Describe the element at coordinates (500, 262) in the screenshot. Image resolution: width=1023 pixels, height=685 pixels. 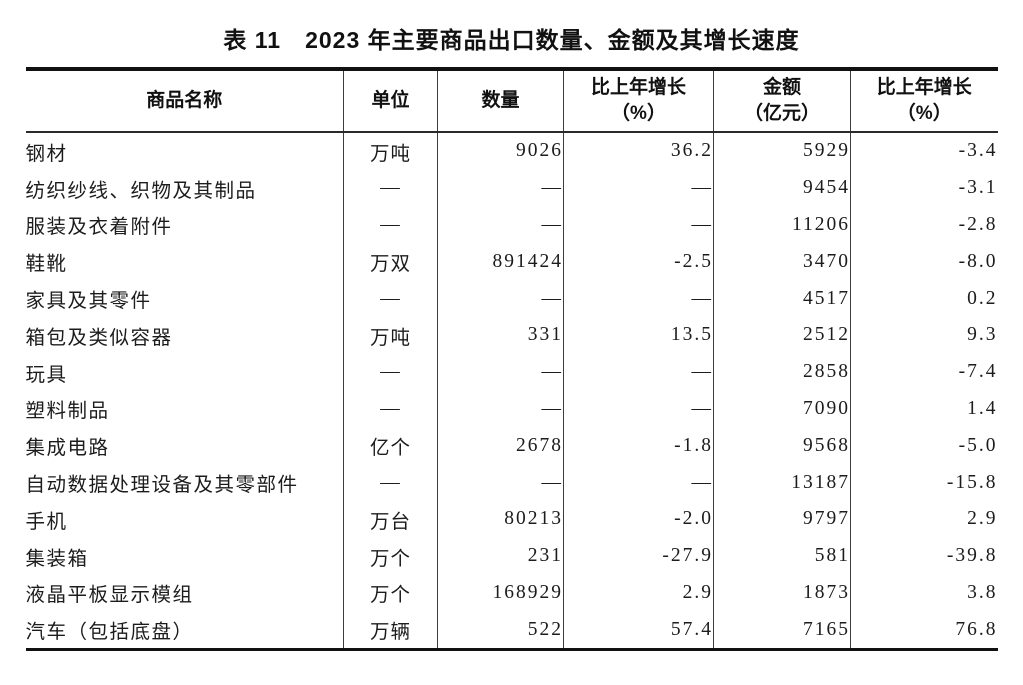
I see `cell-quantity: 891424` at that location.